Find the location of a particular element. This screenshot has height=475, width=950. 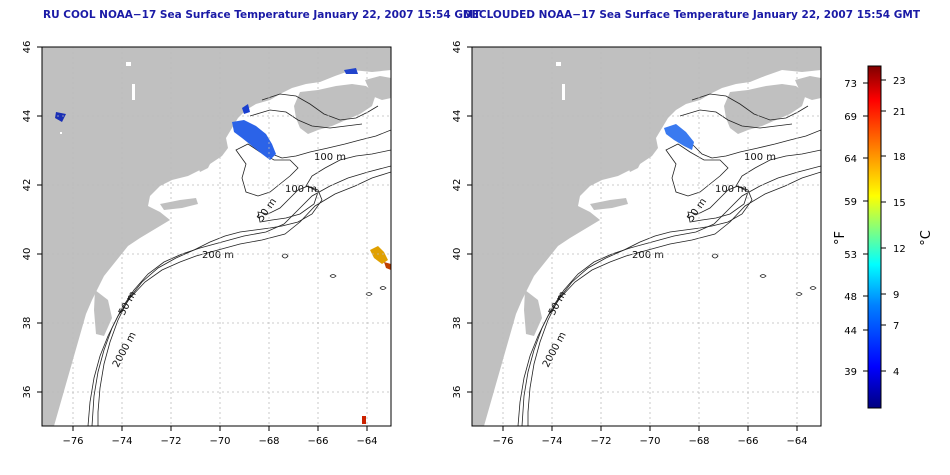

colorbar-scale is located at coordinates (874, 237).